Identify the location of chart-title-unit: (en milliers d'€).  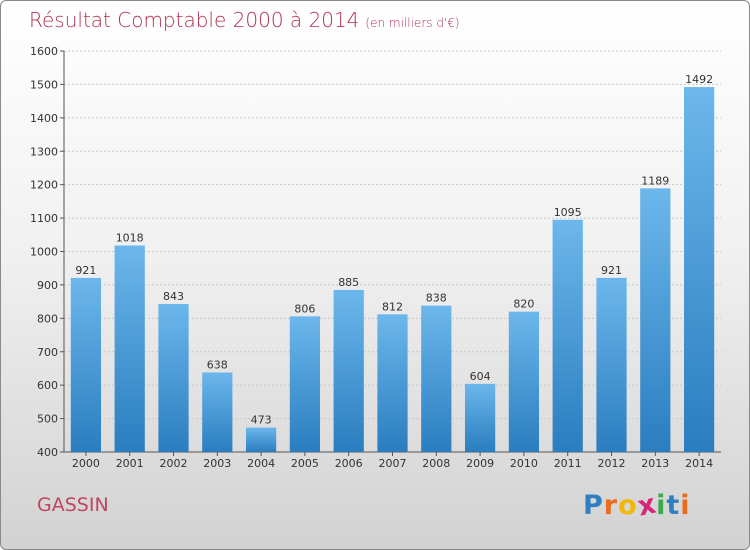
(412, 23).